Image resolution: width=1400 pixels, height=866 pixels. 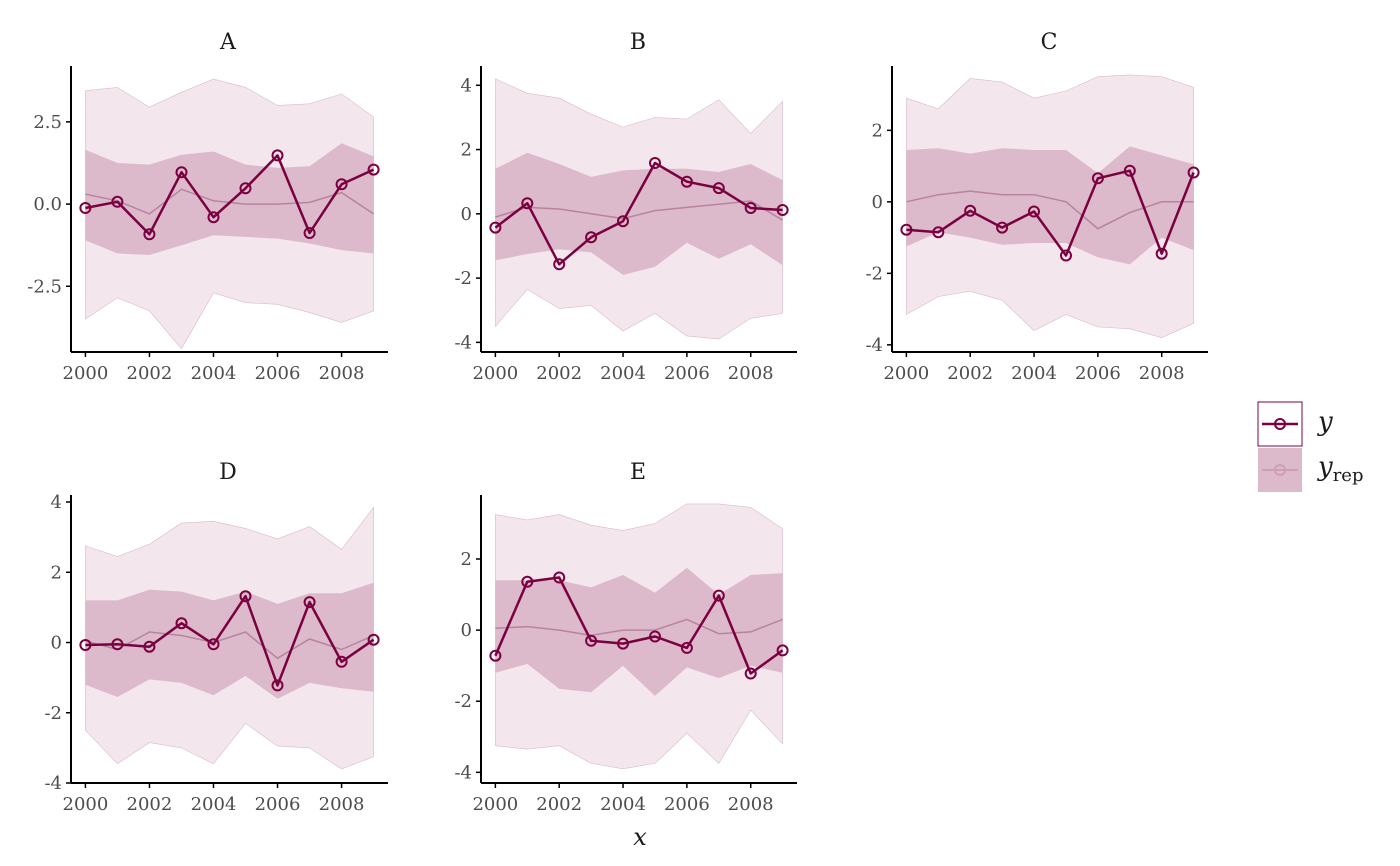 I want to click on legend-label-y: y, so click(x=1325, y=422).